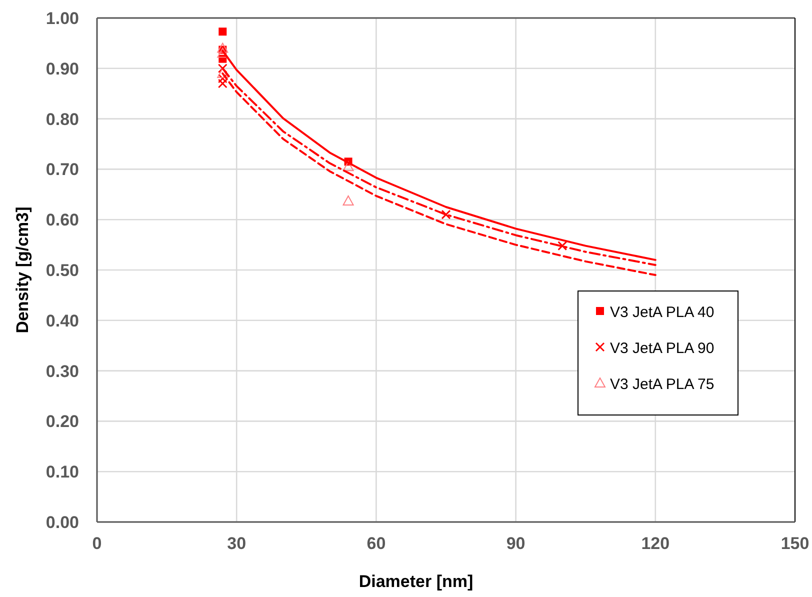  I want to click on y-tick-label: 0.90, so click(62, 68).